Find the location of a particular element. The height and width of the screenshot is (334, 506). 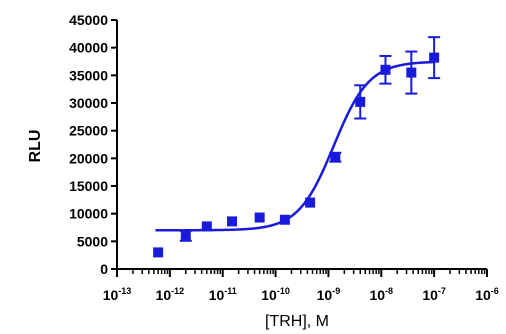

x-axis-title: [TRH], M is located at coordinates (297, 321).